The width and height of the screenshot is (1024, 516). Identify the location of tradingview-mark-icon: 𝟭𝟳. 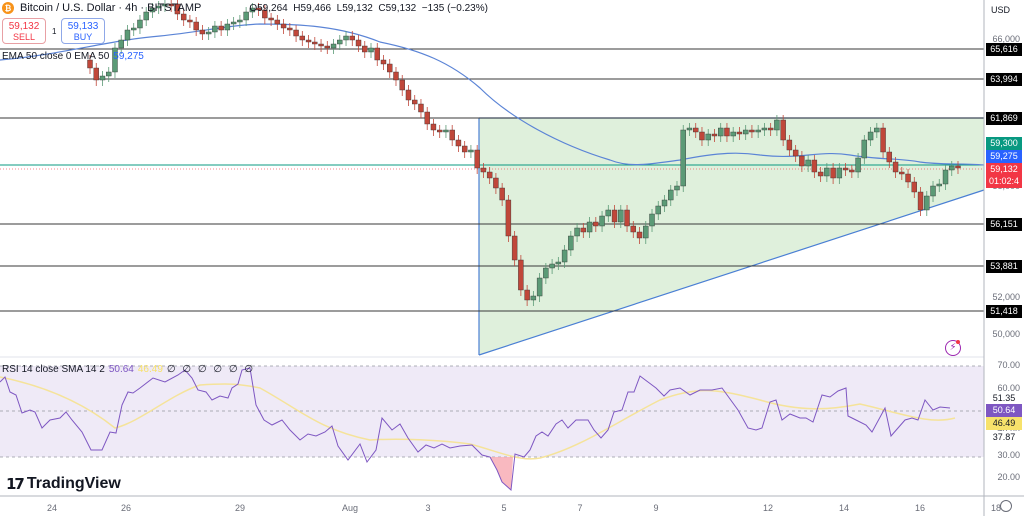
(15, 484).